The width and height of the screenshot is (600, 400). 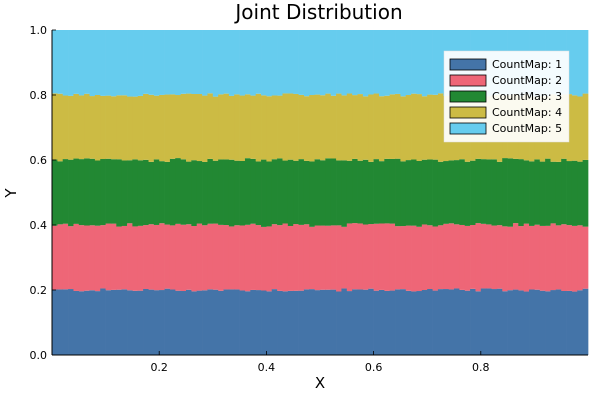 What do you see at coordinates (320, 383) in the screenshot?
I see `x-axis-label: X` at bounding box center [320, 383].